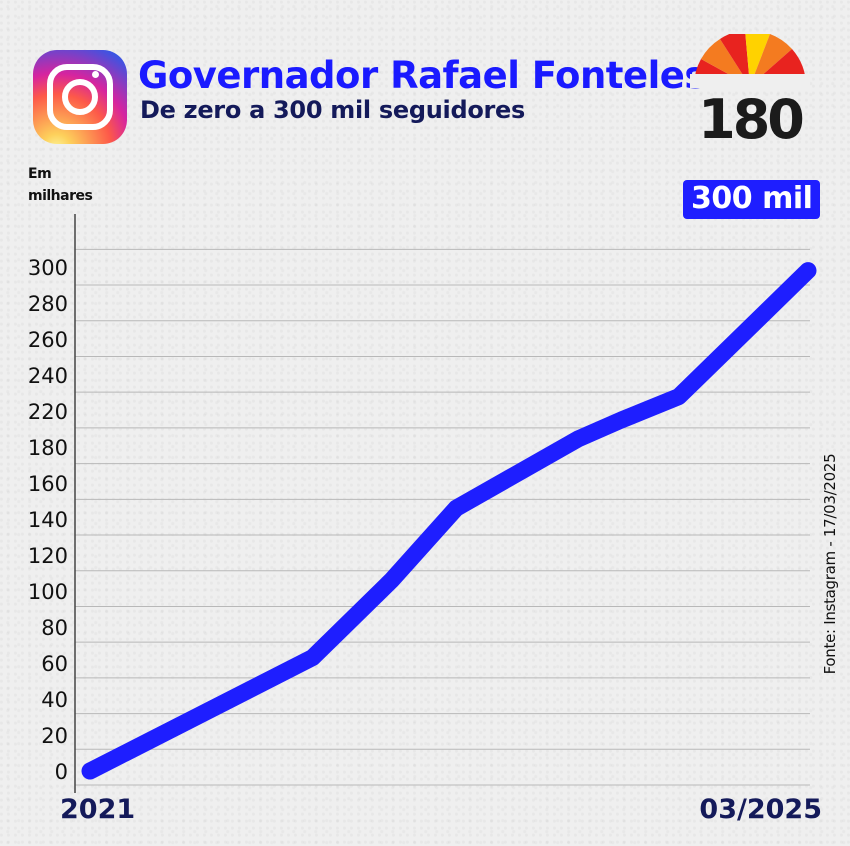 This screenshot has height=846, width=850. What do you see at coordinates (48, 412) in the screenshot?
I see `y-tick-label: 220` at bounding box center [48, 412].